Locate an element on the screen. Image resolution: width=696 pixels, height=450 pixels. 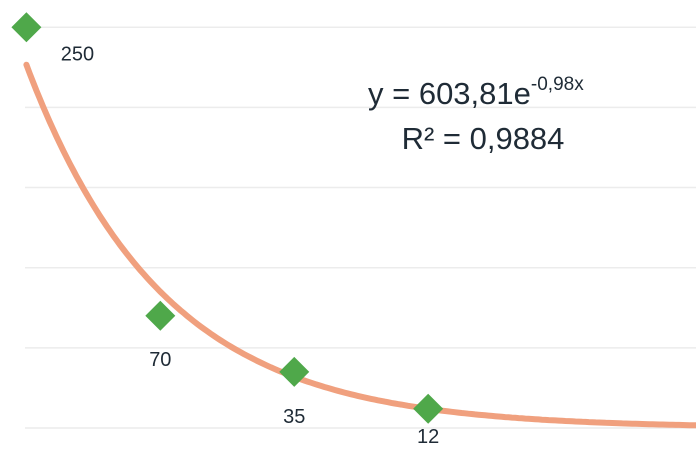
equation-main: y = 603,81e is located at coordinates (449, 93).